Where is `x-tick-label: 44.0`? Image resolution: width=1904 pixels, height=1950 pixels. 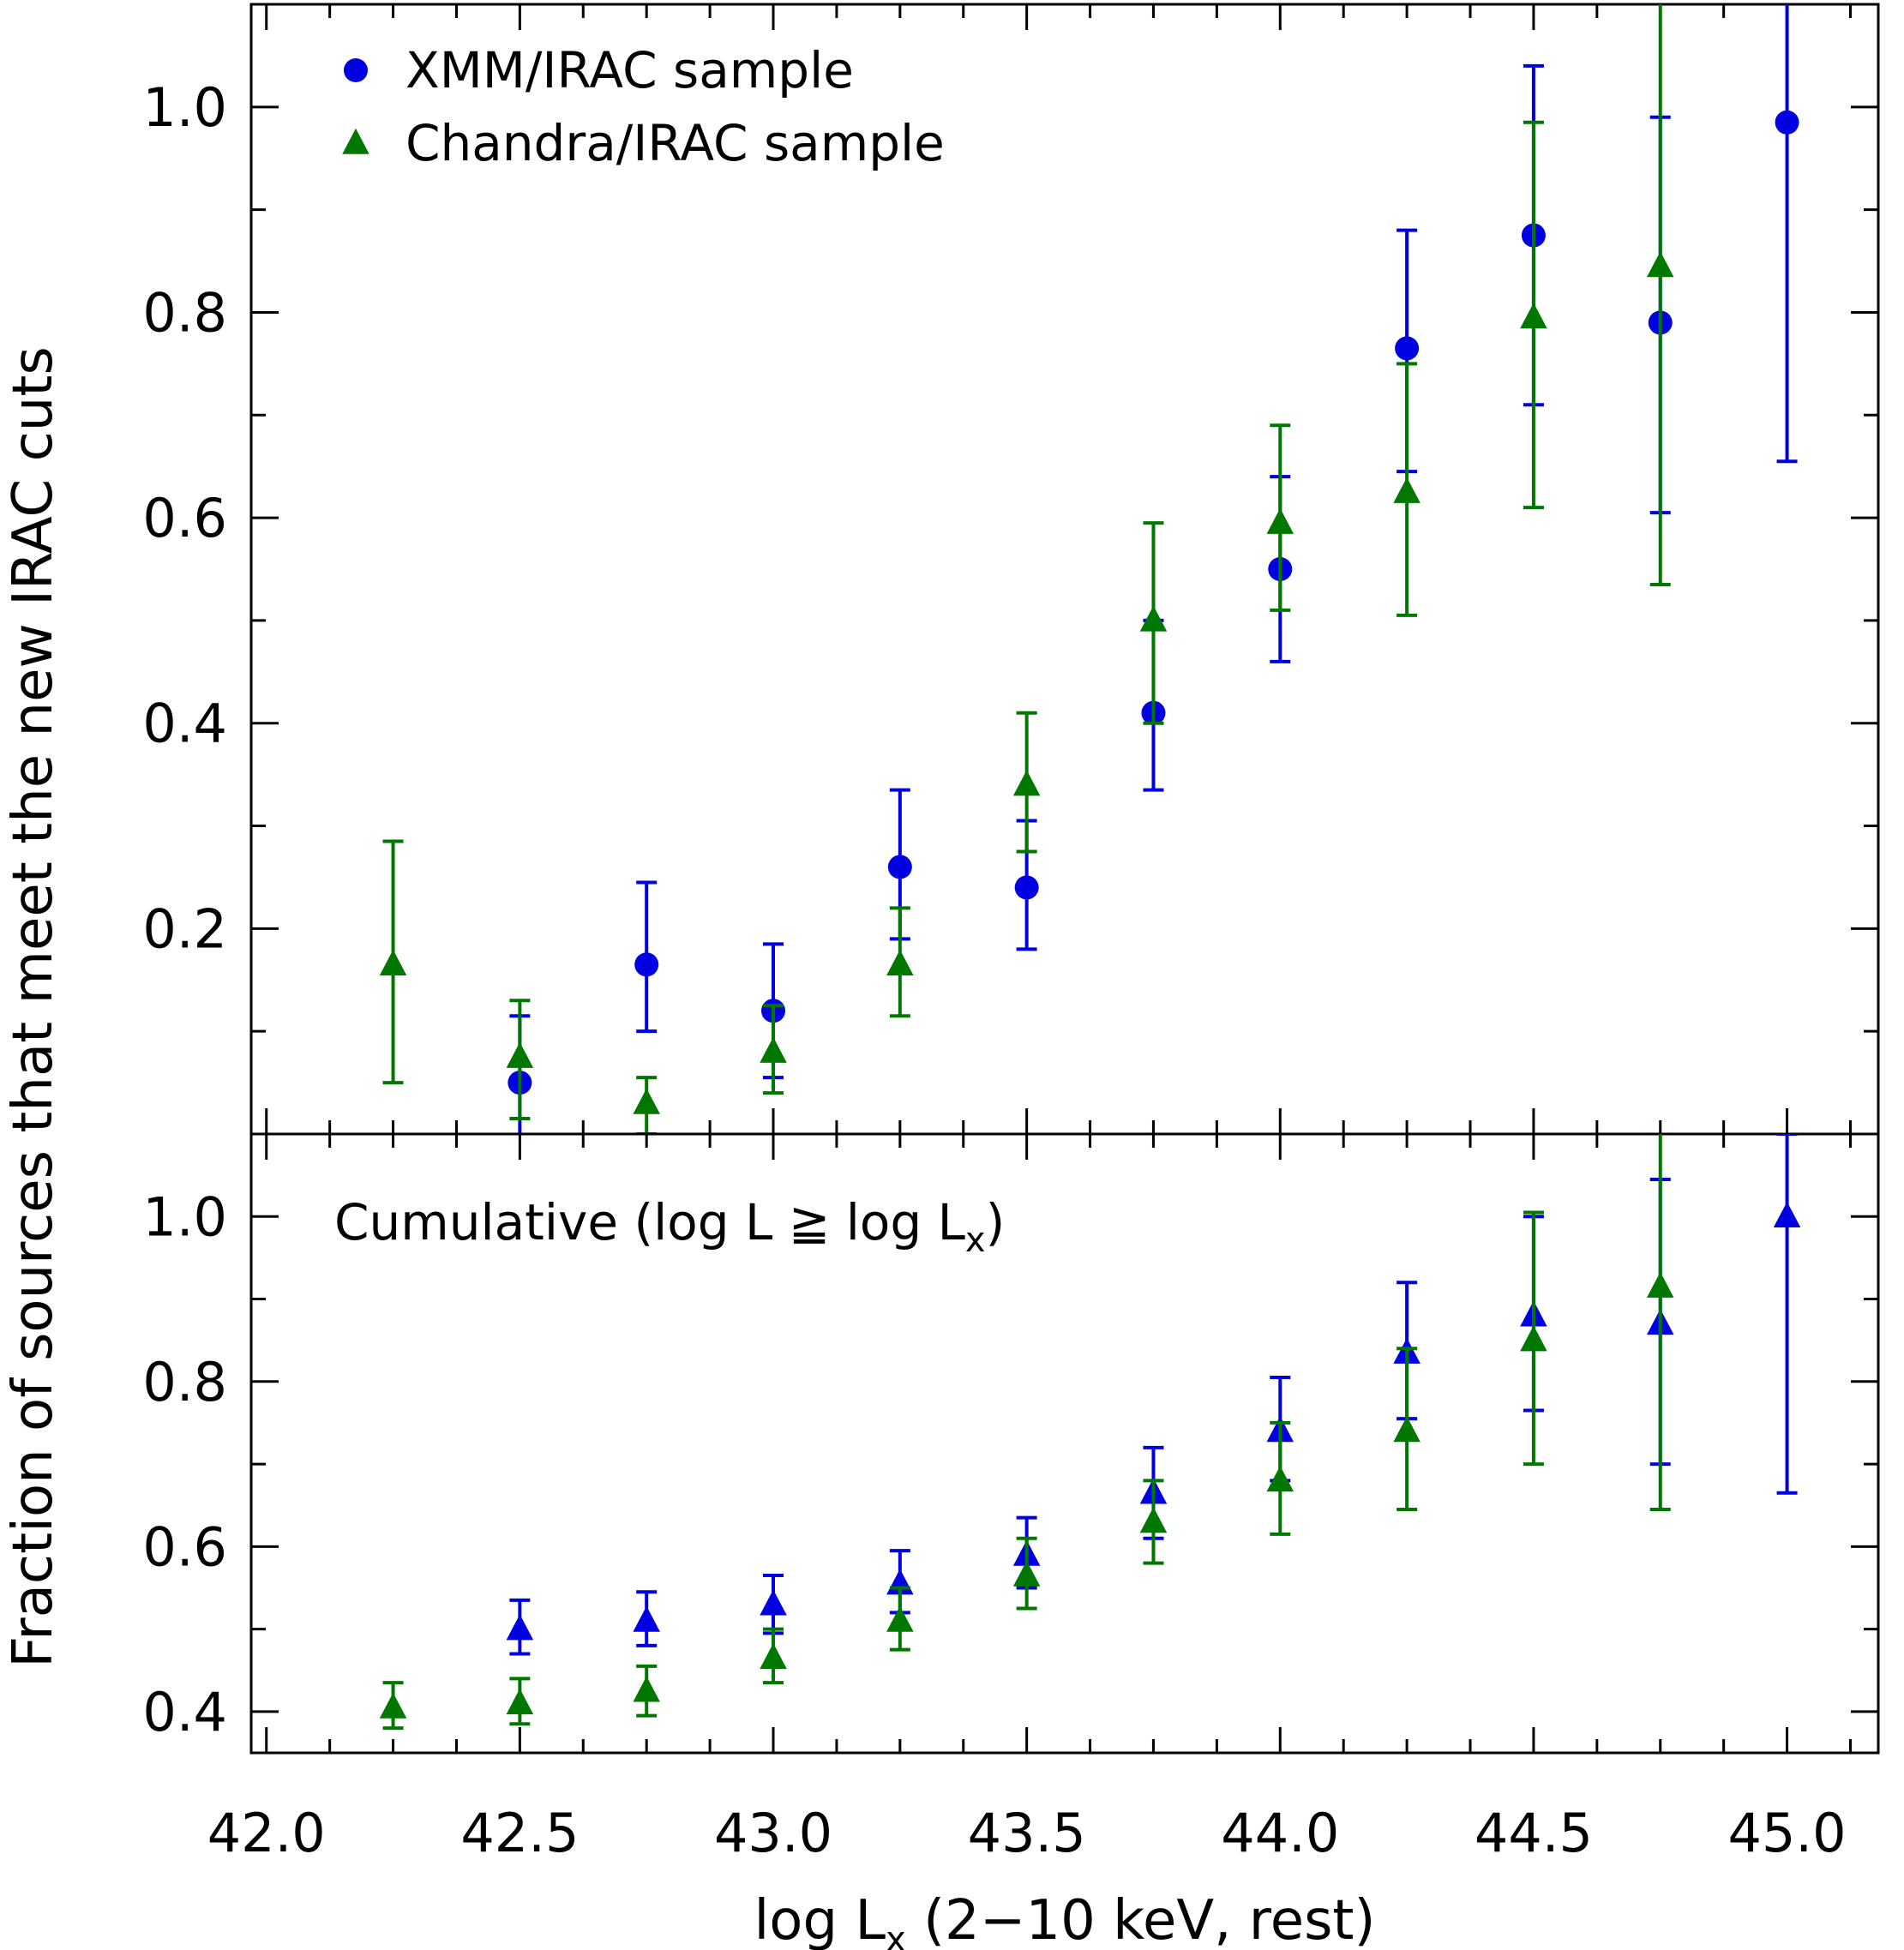 x-tick-label: 44.0 is located at coordinates (1280, 1833).